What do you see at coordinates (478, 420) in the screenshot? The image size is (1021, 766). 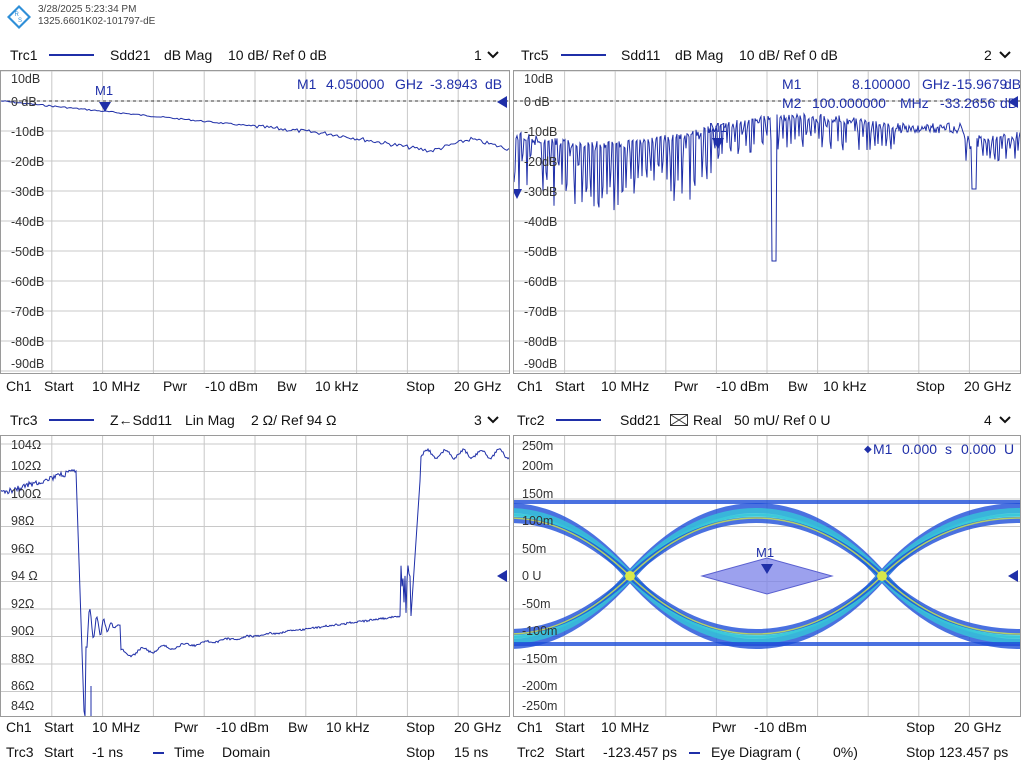 I see `diagram-number: 3` at bounding box center [478, 420].